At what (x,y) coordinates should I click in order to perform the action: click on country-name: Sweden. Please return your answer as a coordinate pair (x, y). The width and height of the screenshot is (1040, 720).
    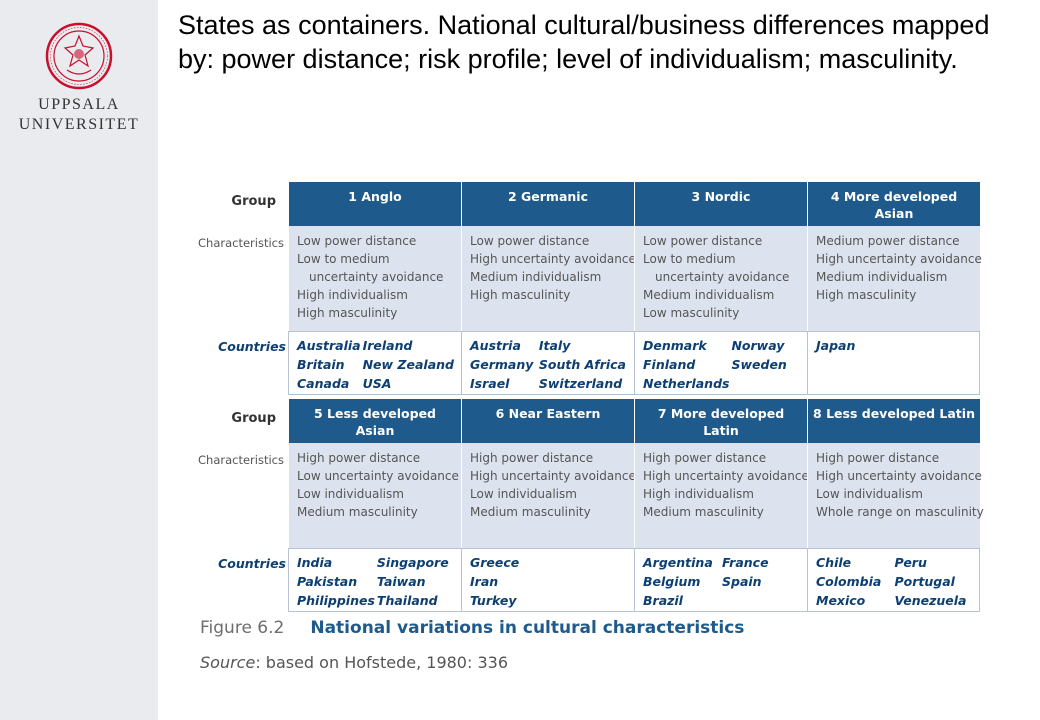
    Looking at the image, I should click on (759, 364).